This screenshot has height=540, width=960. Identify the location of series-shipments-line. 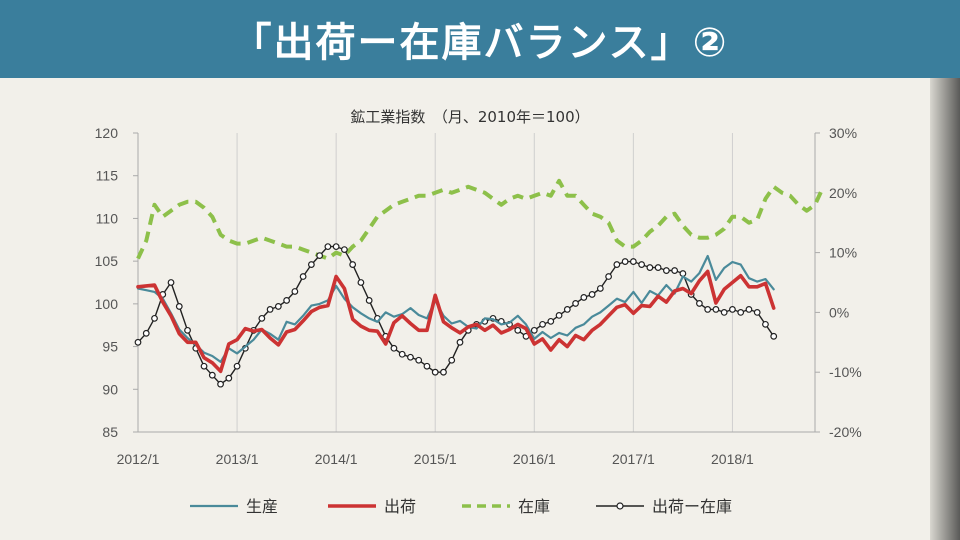
(456, 321).